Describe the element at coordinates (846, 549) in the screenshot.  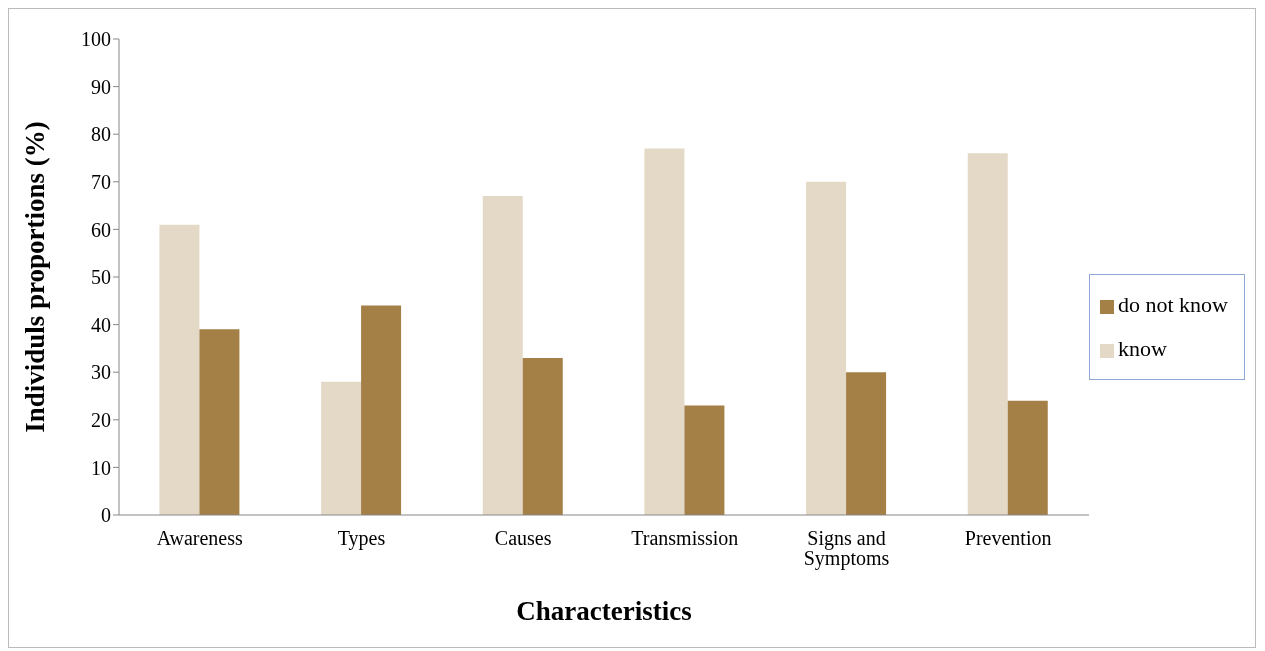
I see `x-tick-label: Signs and Symptoms` at that location.